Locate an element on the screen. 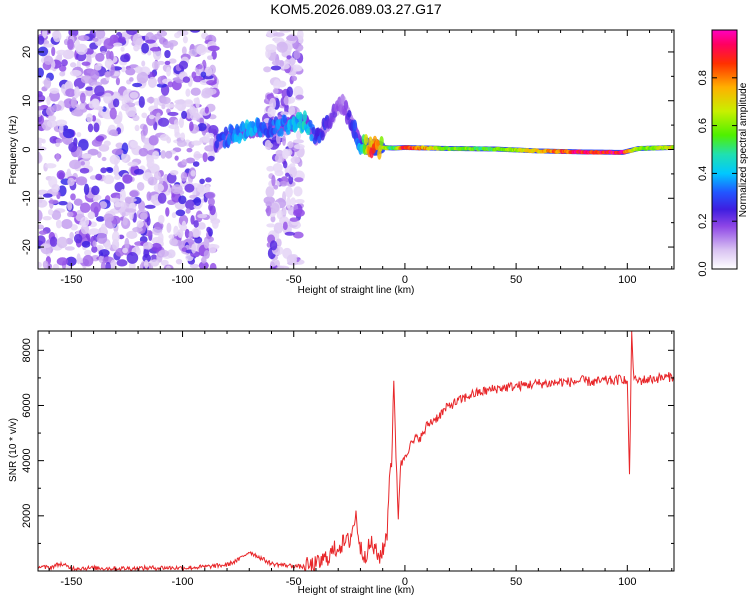 The height and width of the screenshot is (600, 750). x-tick-label: 0 is located at coordinates (405, 582).